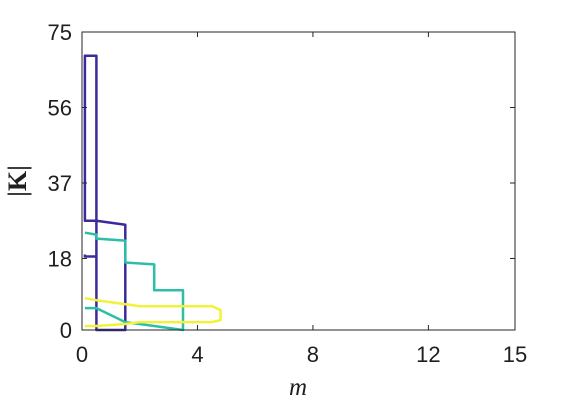 The image size is (570, 408). I want to click on y-tick-label: 56, so click(60, 107).